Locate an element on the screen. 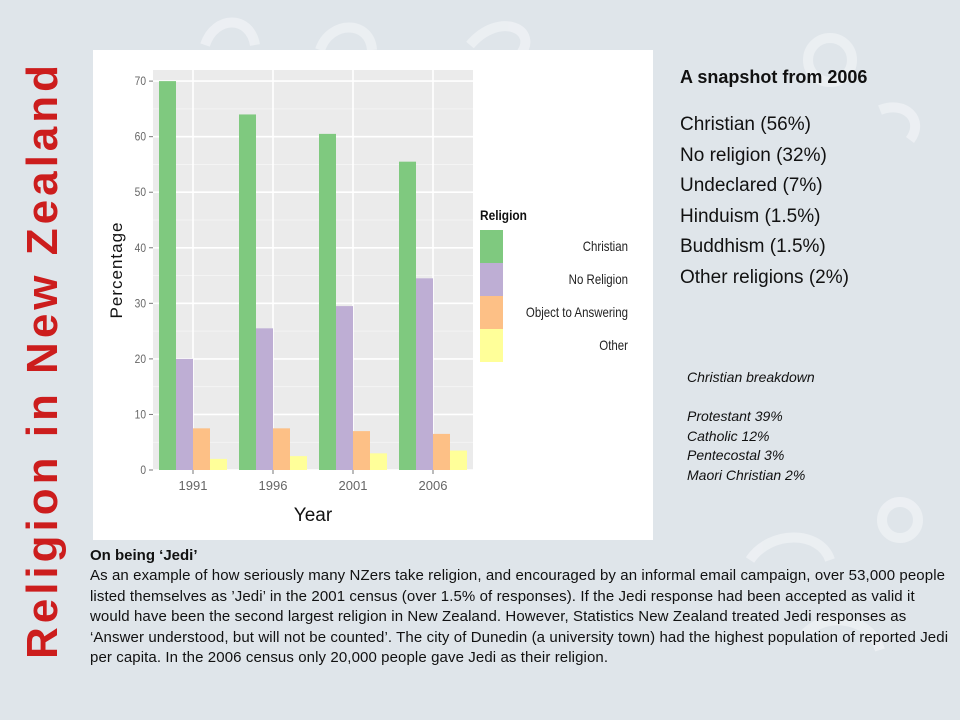  y-tick-label: 20 is located at coordinates (140, 359).